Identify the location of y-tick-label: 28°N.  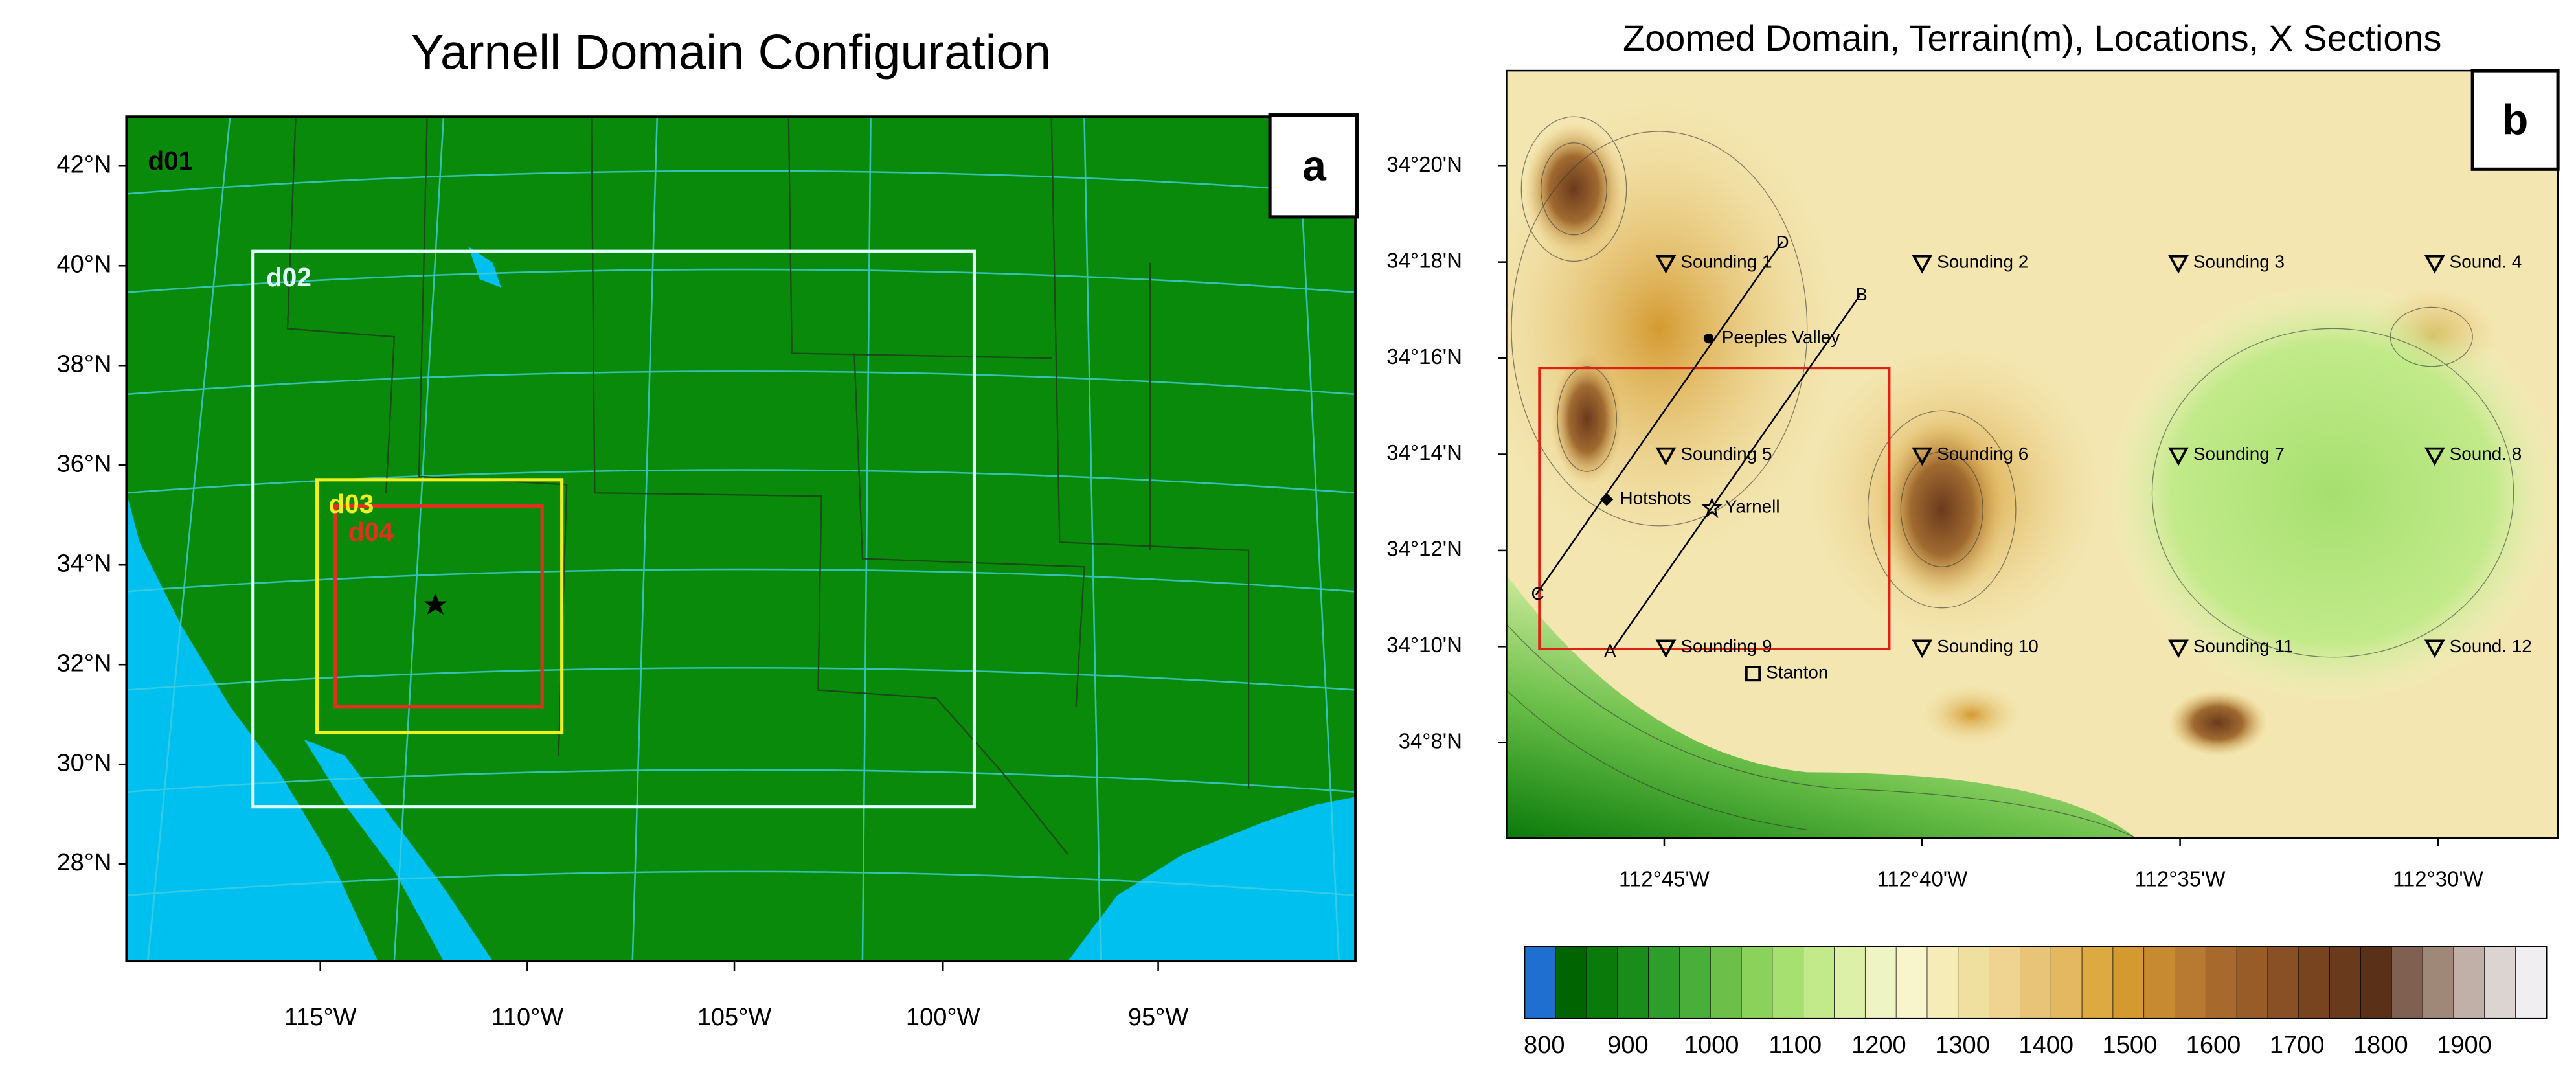
(84, 862).